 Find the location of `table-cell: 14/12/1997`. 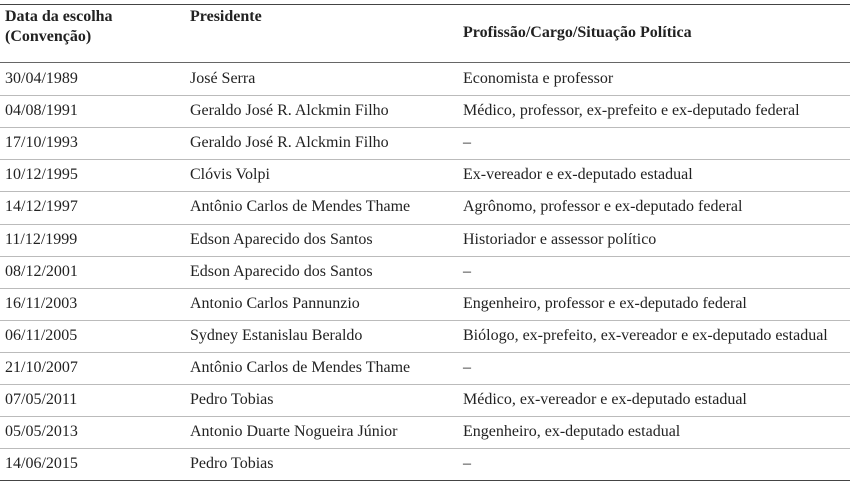

table-cell: 14/12/1997 is located at coordinates (41, 207).